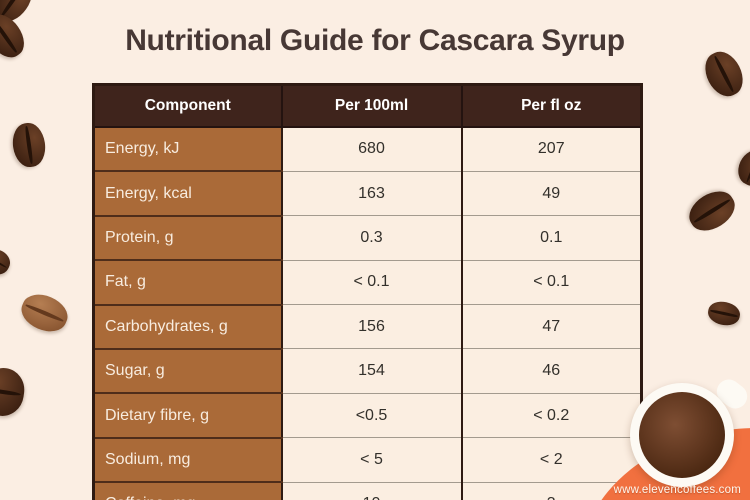  I want to click on value-per-100ml: <0.5, so click(372, 416).